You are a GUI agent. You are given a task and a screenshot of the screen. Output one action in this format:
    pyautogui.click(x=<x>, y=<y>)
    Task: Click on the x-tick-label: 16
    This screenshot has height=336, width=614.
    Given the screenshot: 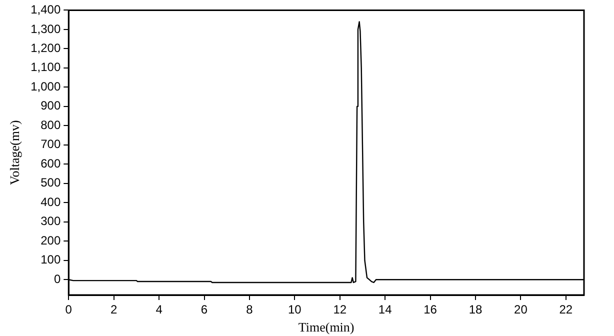 What is the action you would take?
    pyautogui.click(x=431, y=309)
    